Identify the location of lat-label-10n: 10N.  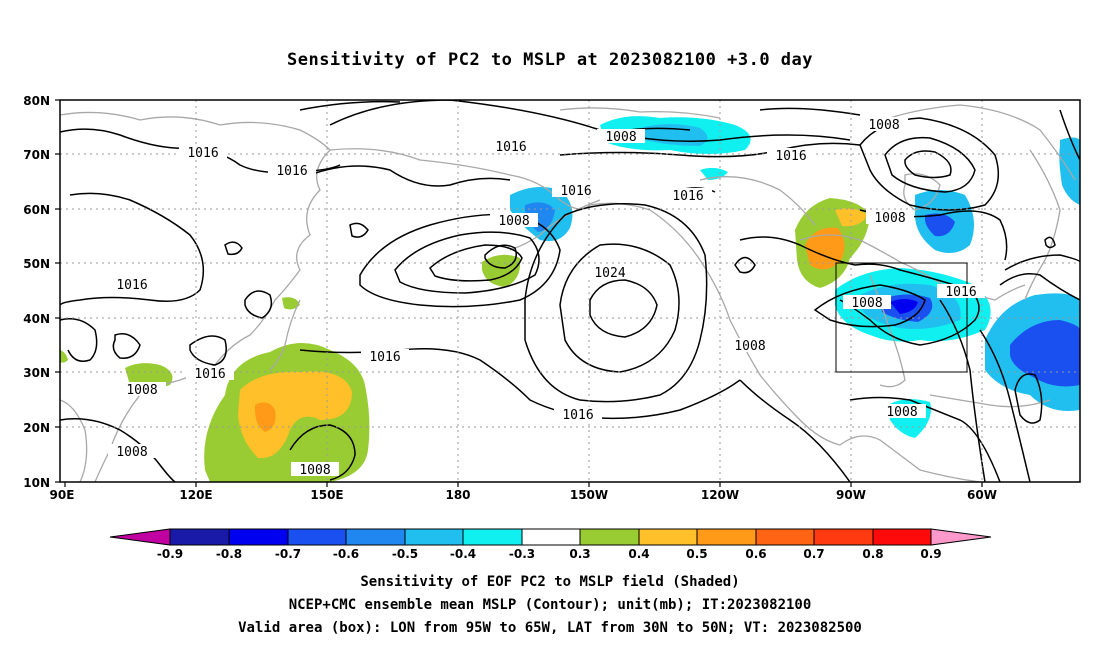
(36, 483).